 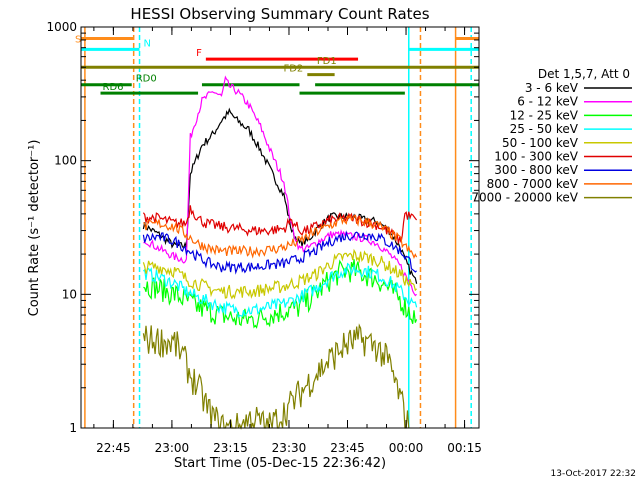 What do you see at coordinates (61, 27) in the screenshot?
I see `y-tick-label-3: 1000` at bounding box center [61, 27].